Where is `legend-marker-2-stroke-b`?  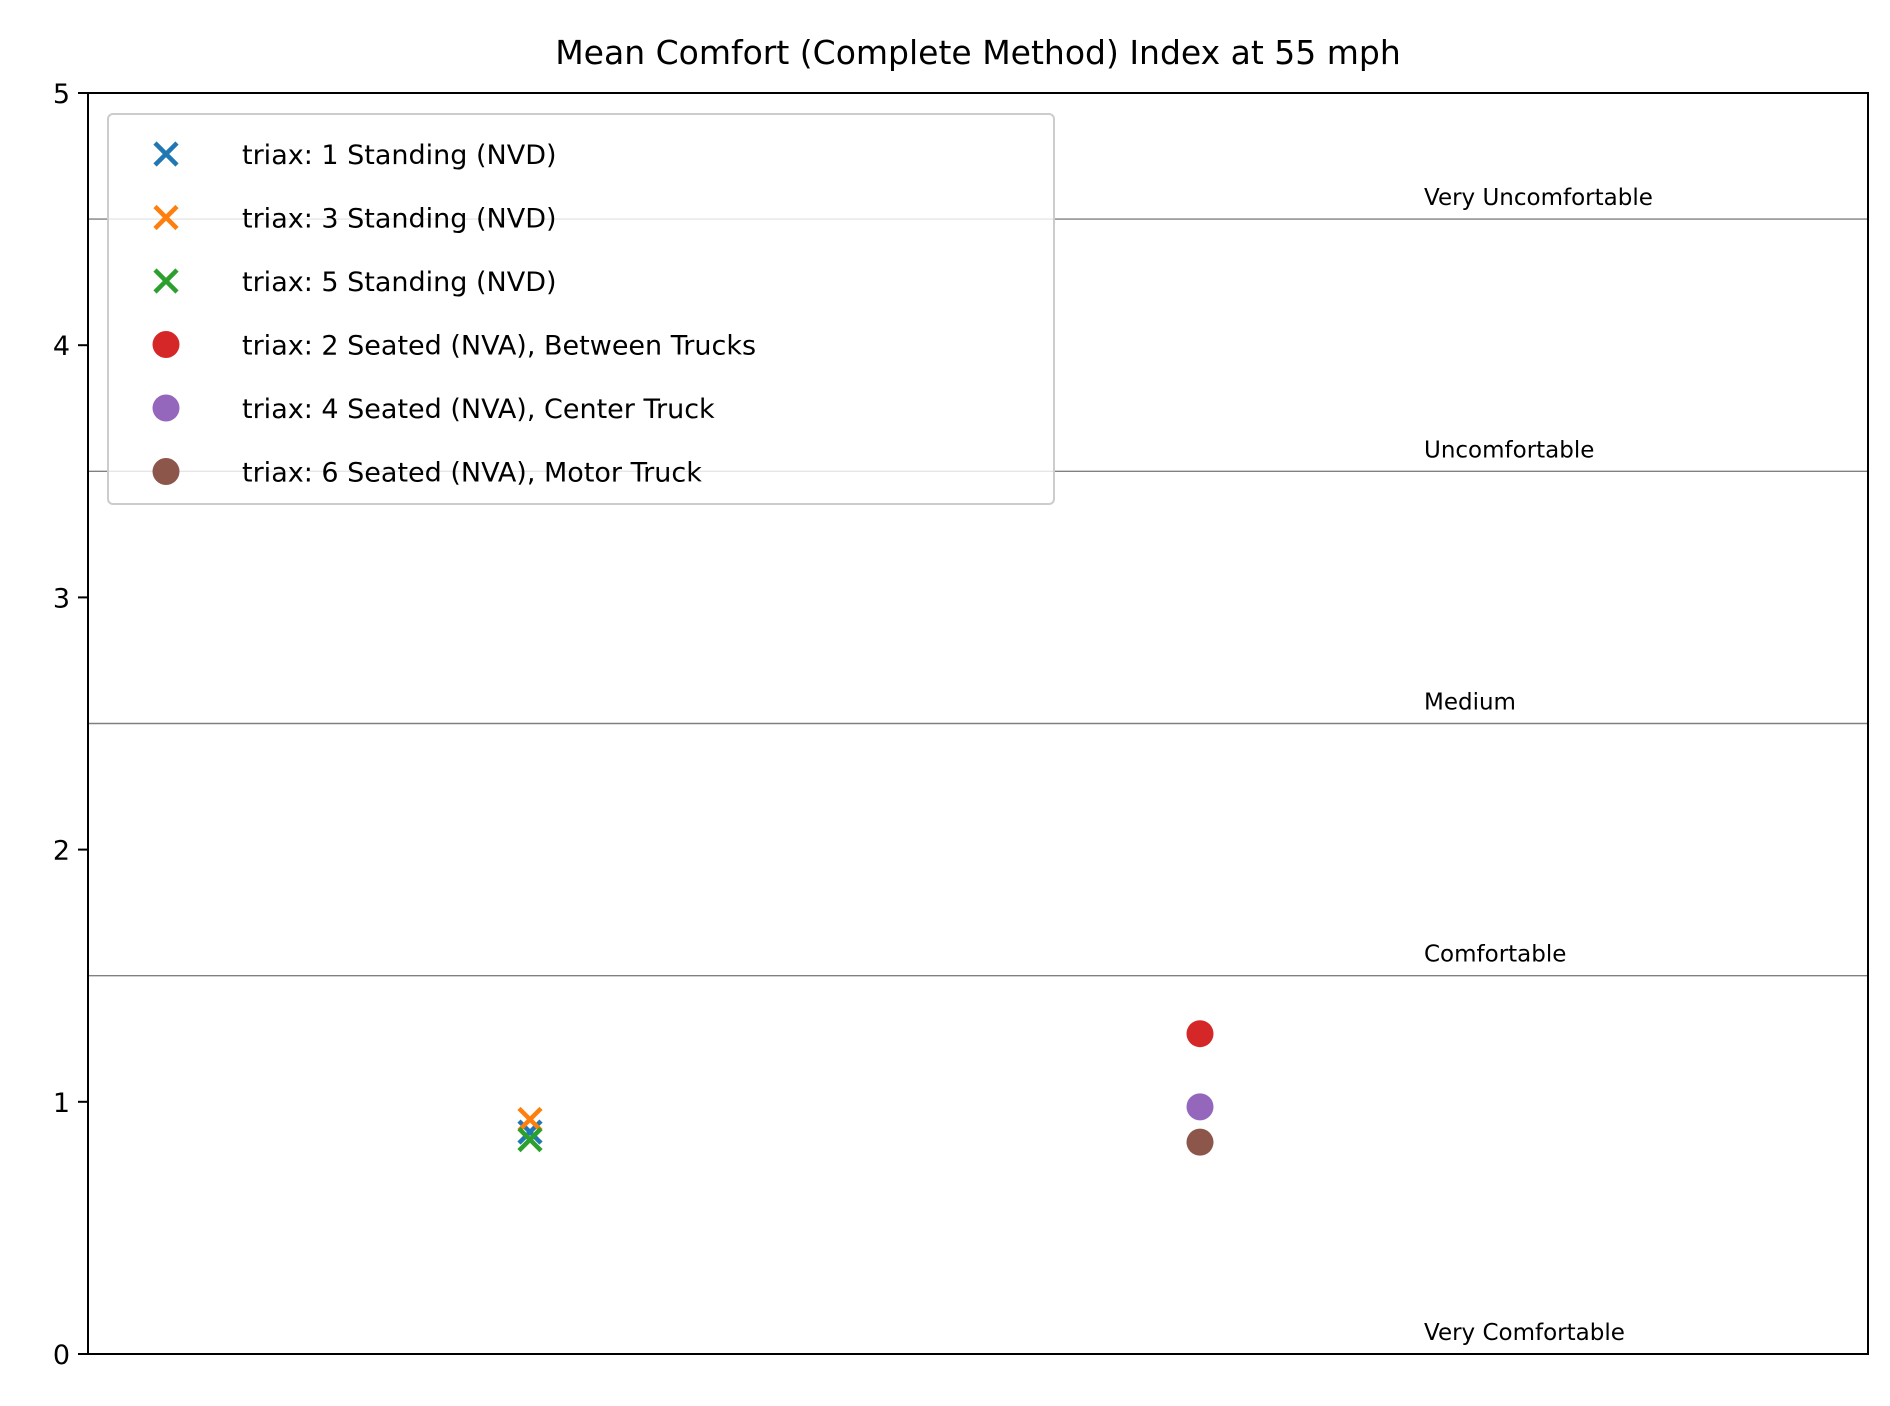
legend-marker-2-stroke-b is located at coordinates (166, 281).